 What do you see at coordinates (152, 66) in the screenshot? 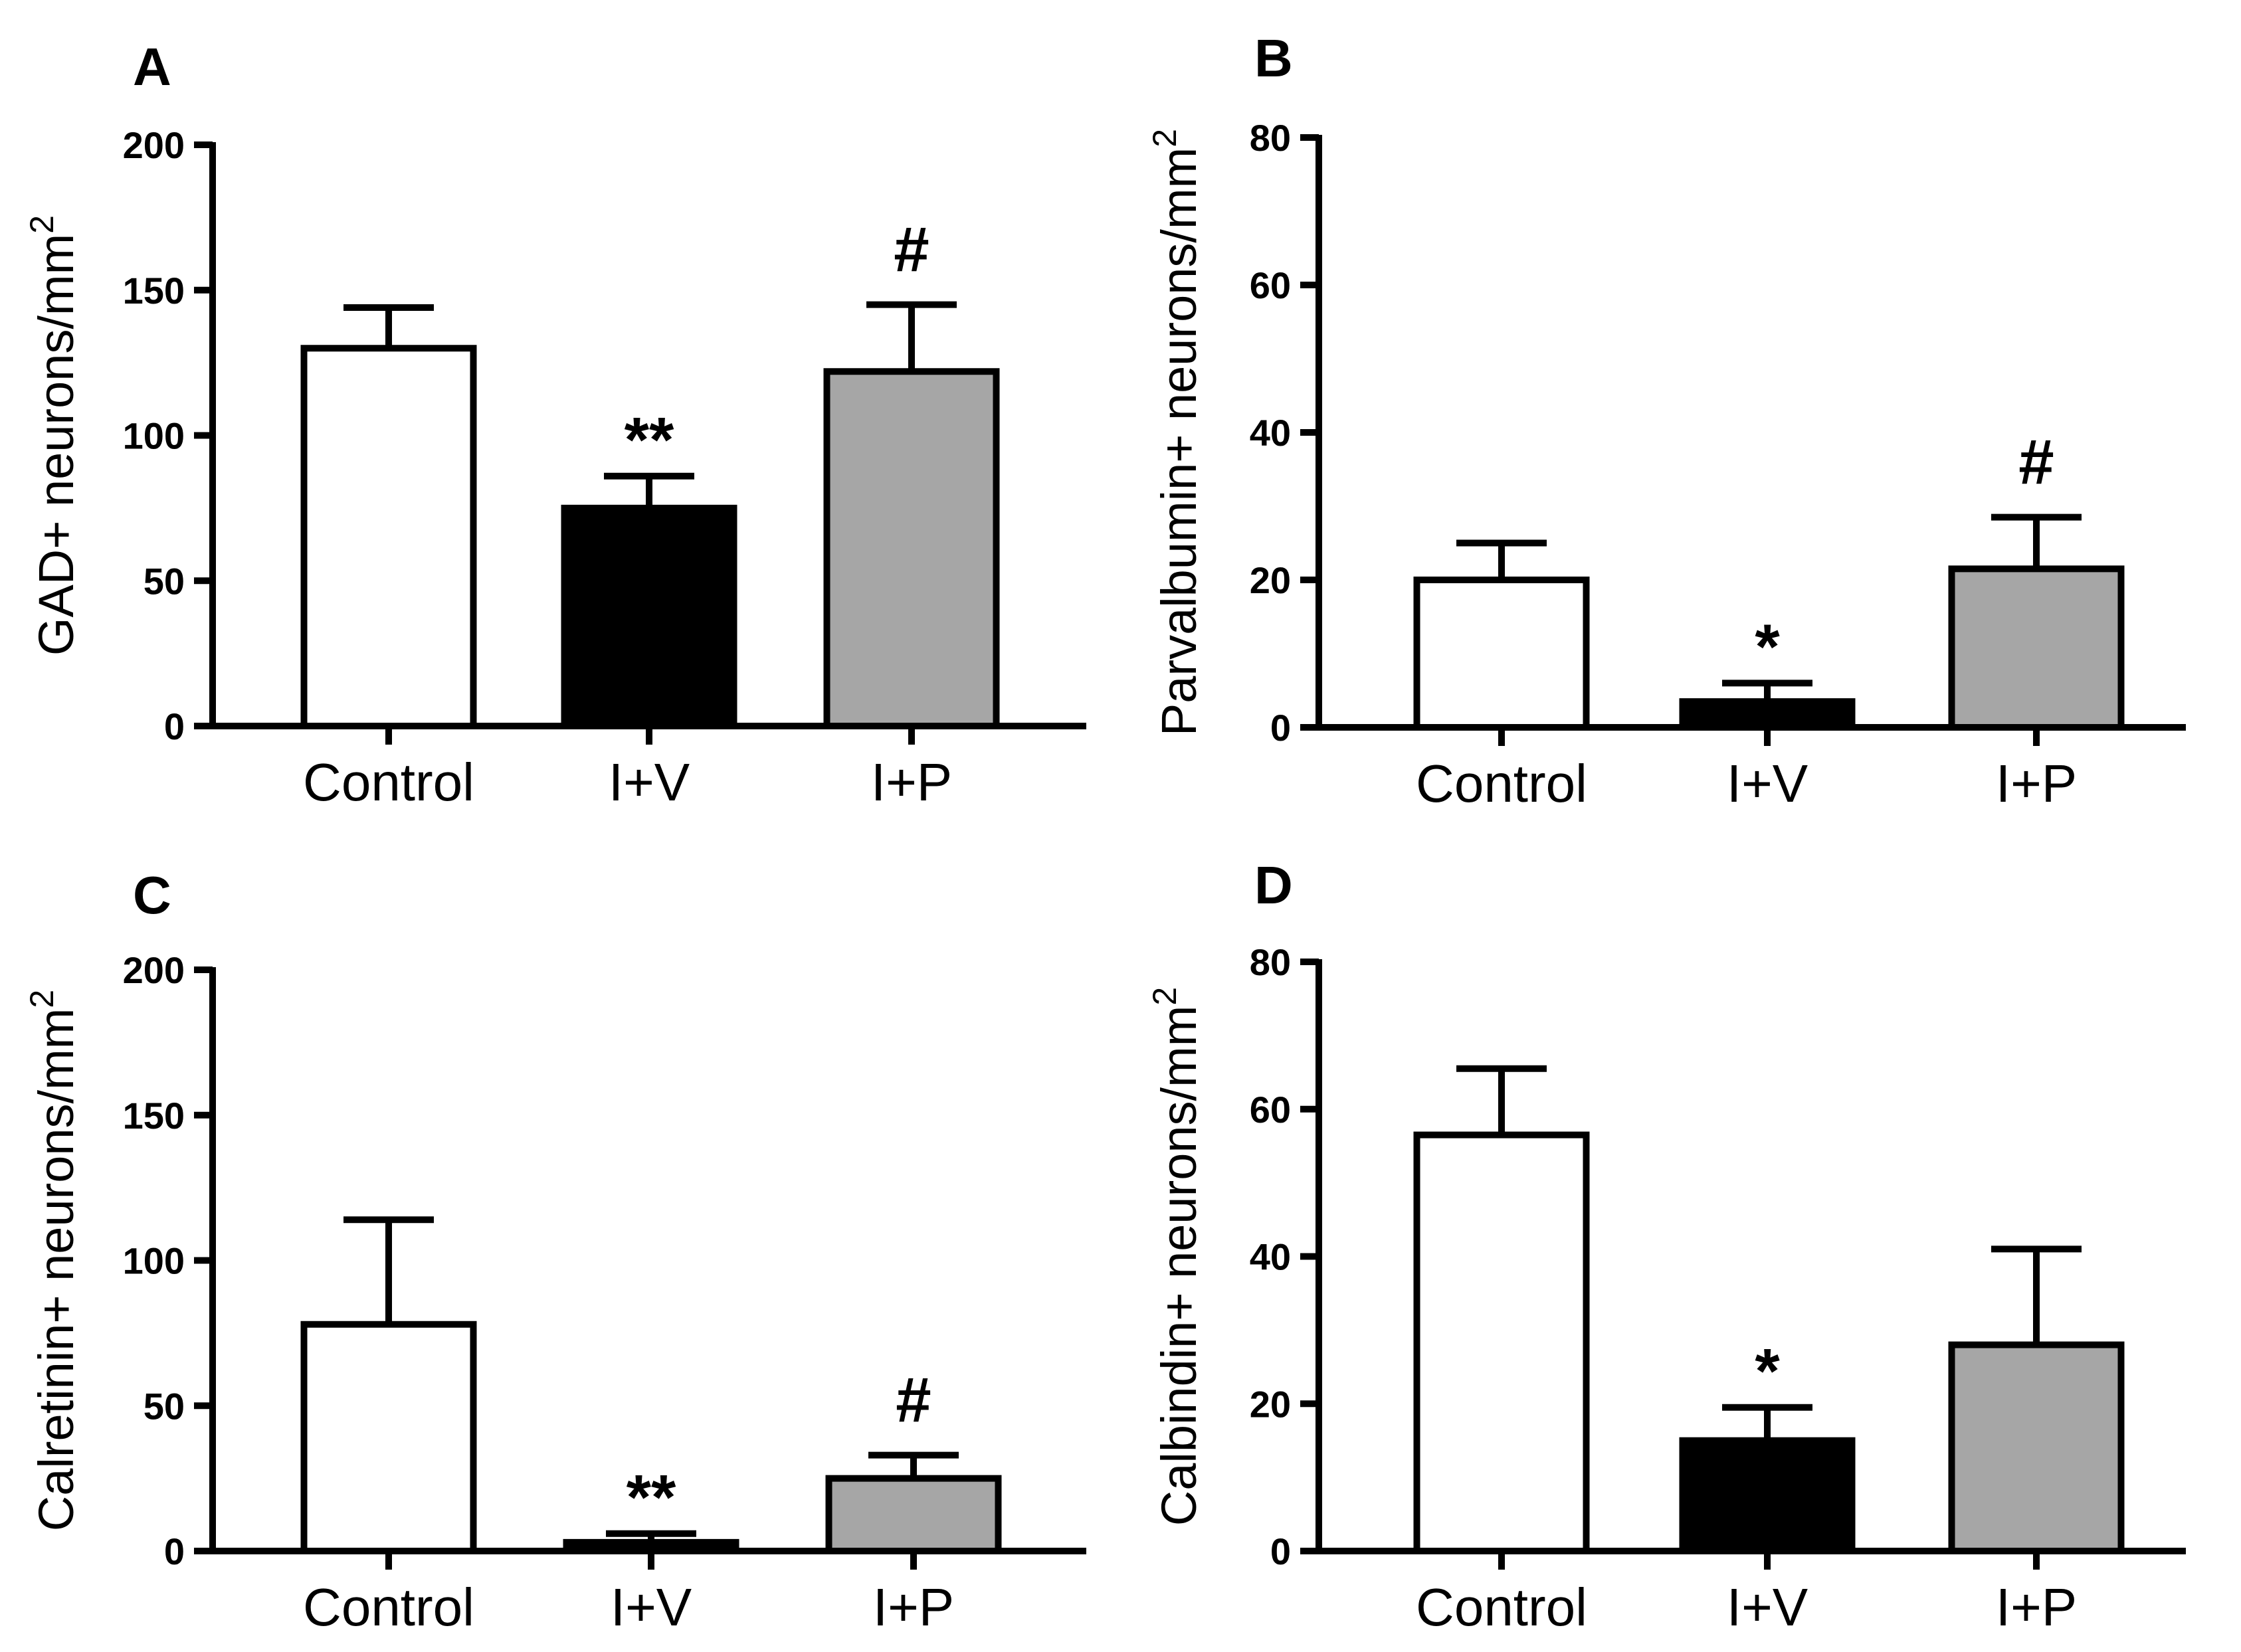
I see `panel-letter: A` at bounding box center [152, 66].